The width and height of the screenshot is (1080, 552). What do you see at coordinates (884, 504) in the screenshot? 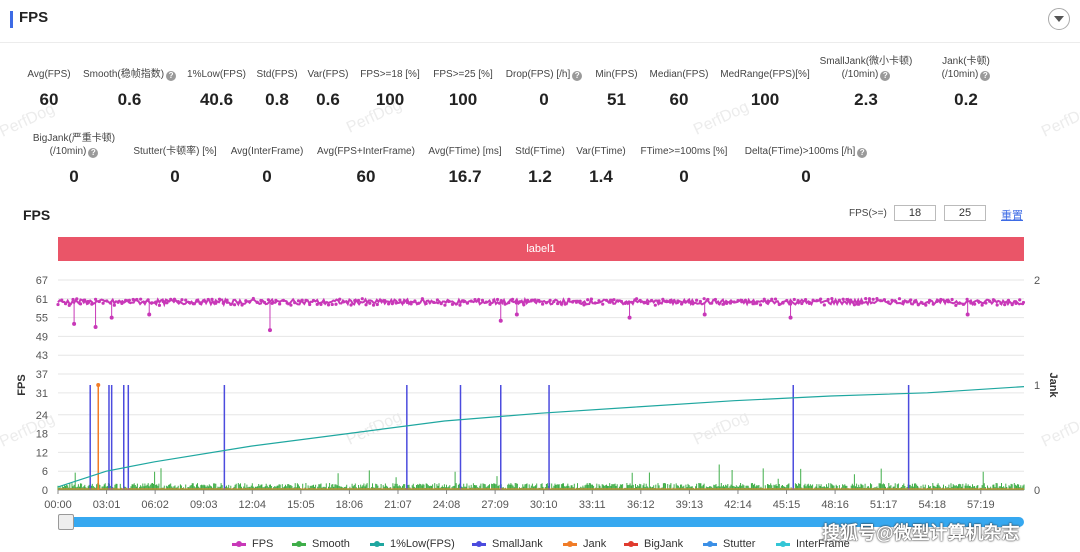
I see `x-tick-label: 51:17` at bounding box center [884, 504].